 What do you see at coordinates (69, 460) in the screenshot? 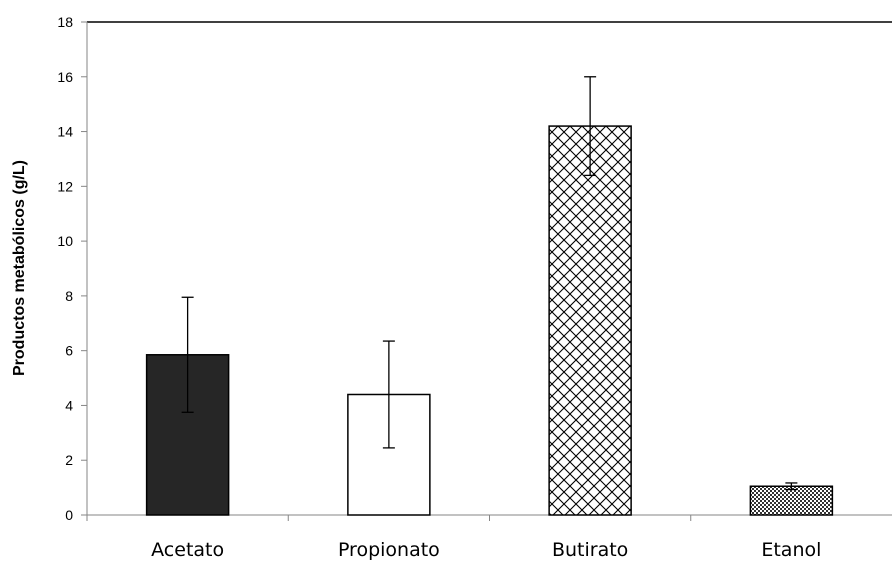
I see `y-tick-label: 2` at bounding box center [69, 460].